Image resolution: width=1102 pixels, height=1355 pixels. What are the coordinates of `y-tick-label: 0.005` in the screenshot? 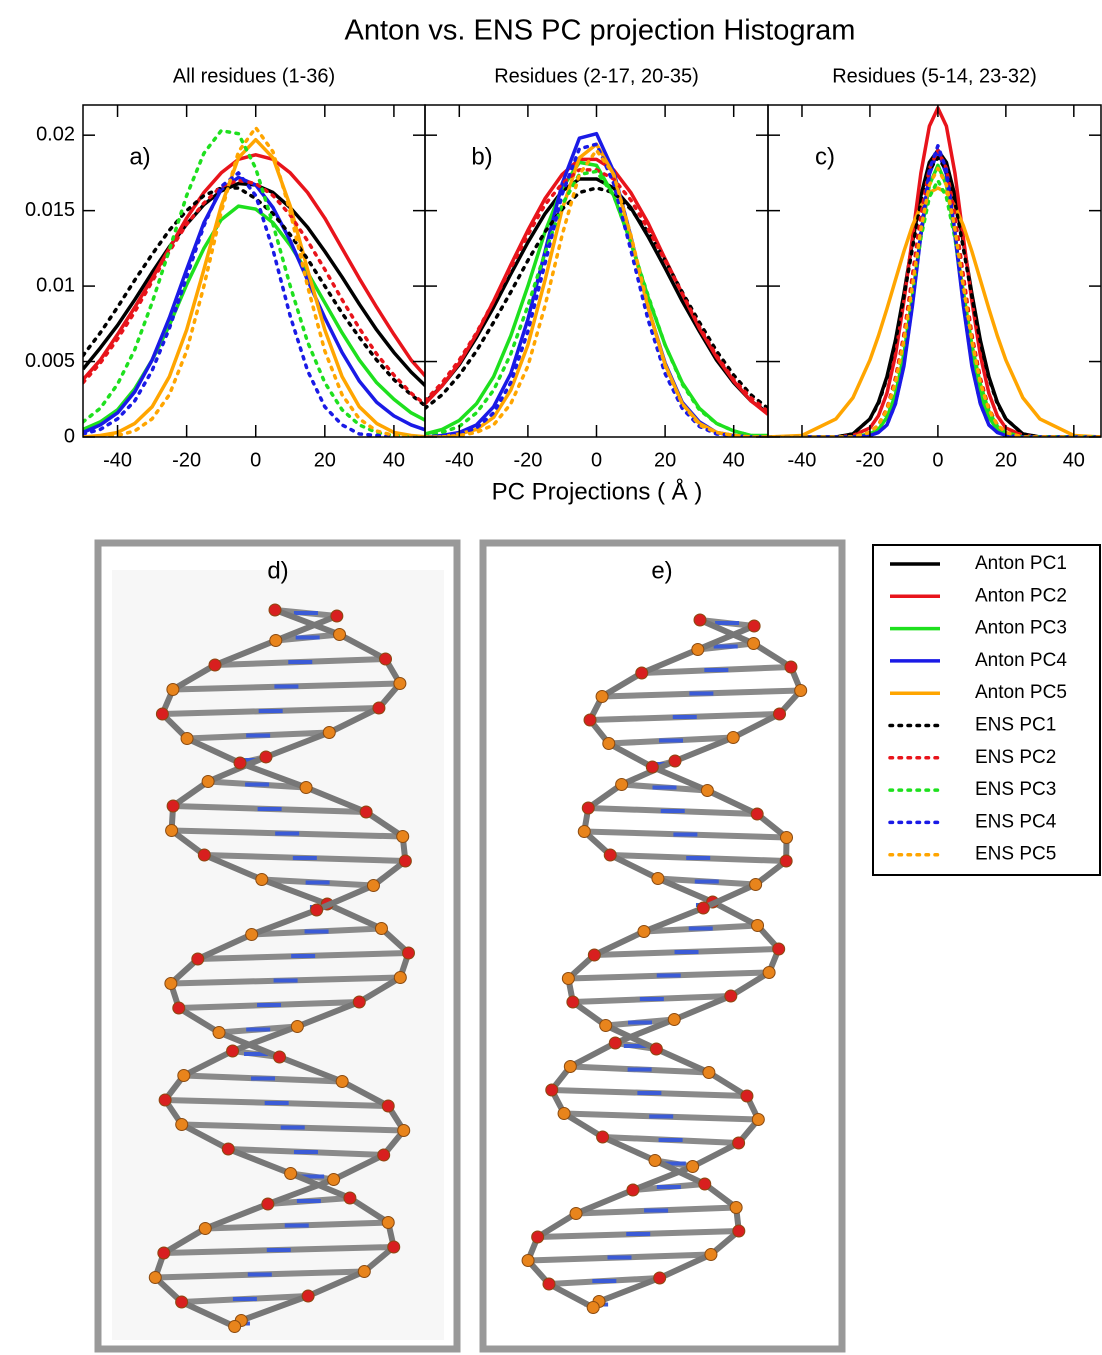 It's located at (50, 361).